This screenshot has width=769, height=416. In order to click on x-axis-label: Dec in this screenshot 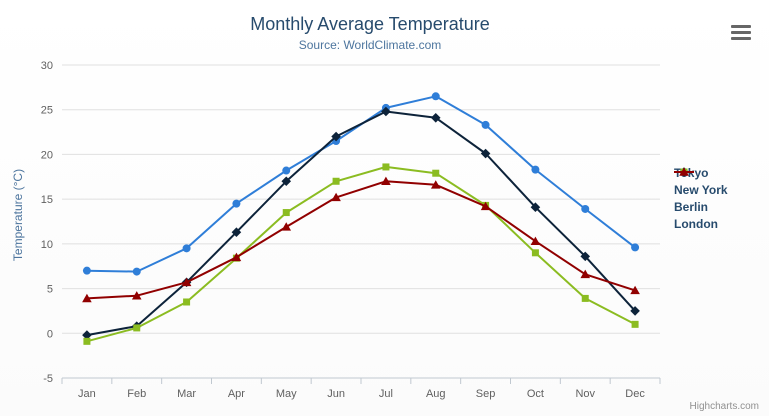, I will do `click(635, 394)`.